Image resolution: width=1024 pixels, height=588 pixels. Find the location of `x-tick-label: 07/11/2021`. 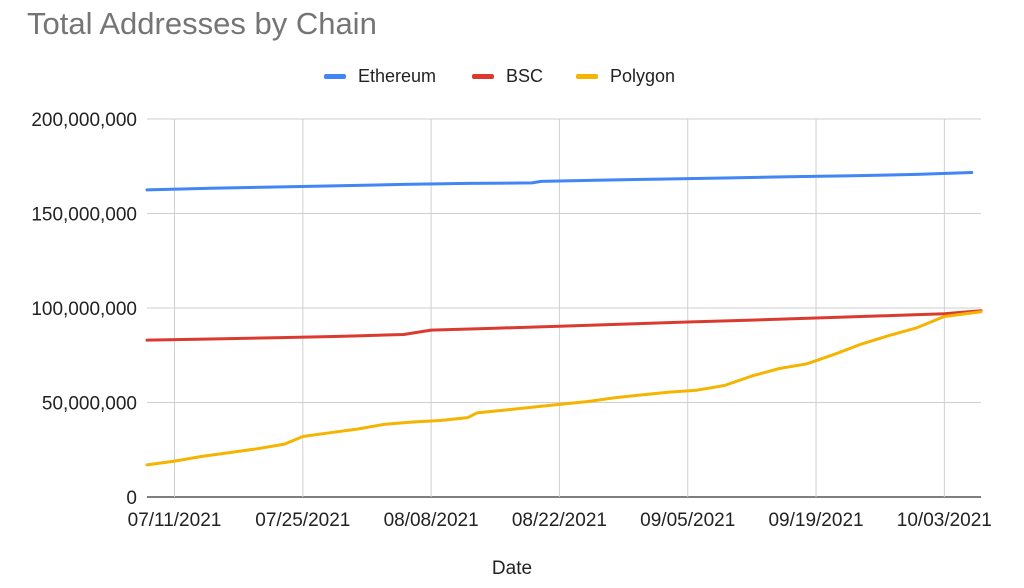

x-tick-label: 07/11/2021 is located at coordinates (175, 520).